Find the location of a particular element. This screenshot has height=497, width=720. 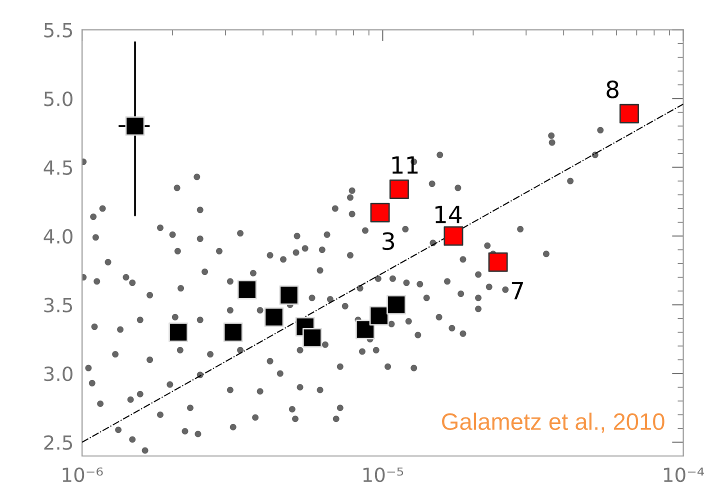

x-tick-label: 10⁻⁶ is located at coordinates (82, 474).